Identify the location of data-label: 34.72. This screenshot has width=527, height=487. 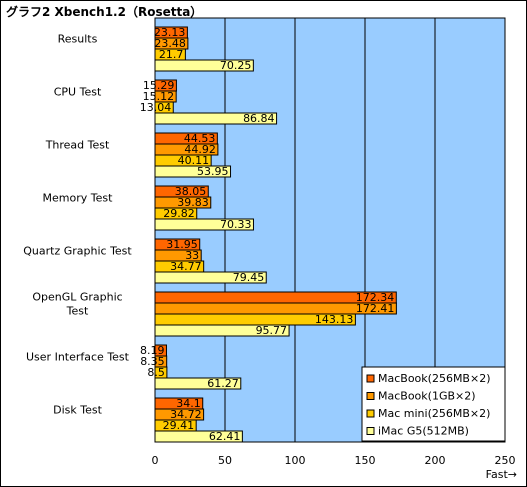
(186, 414).